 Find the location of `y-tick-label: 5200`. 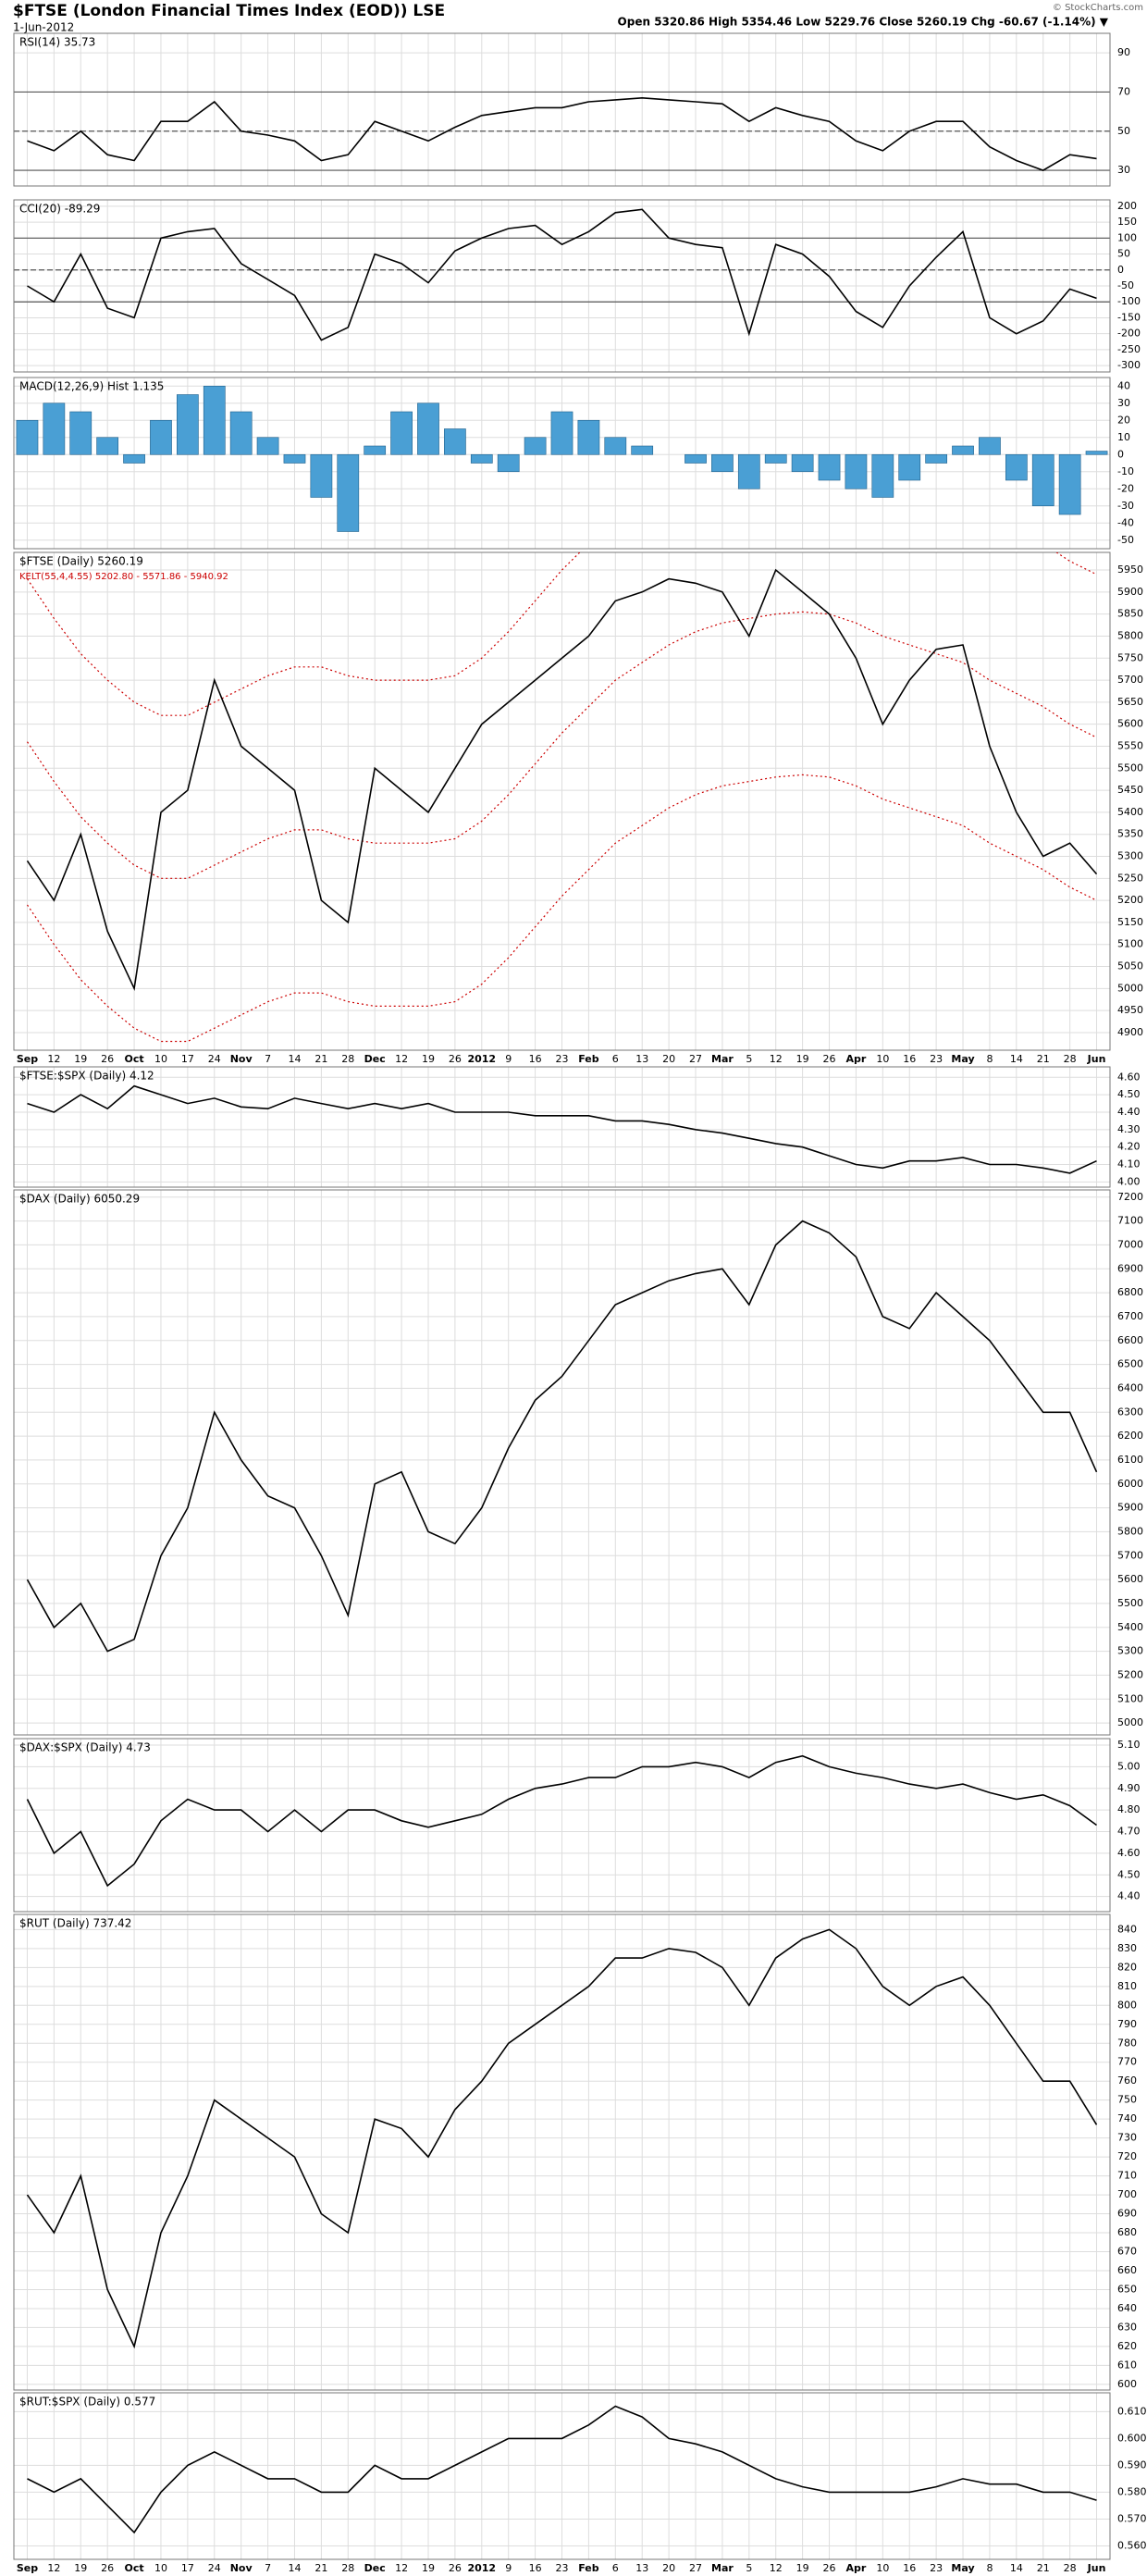

y-tick-label: 5200 is located at coordinates (1130, 900).